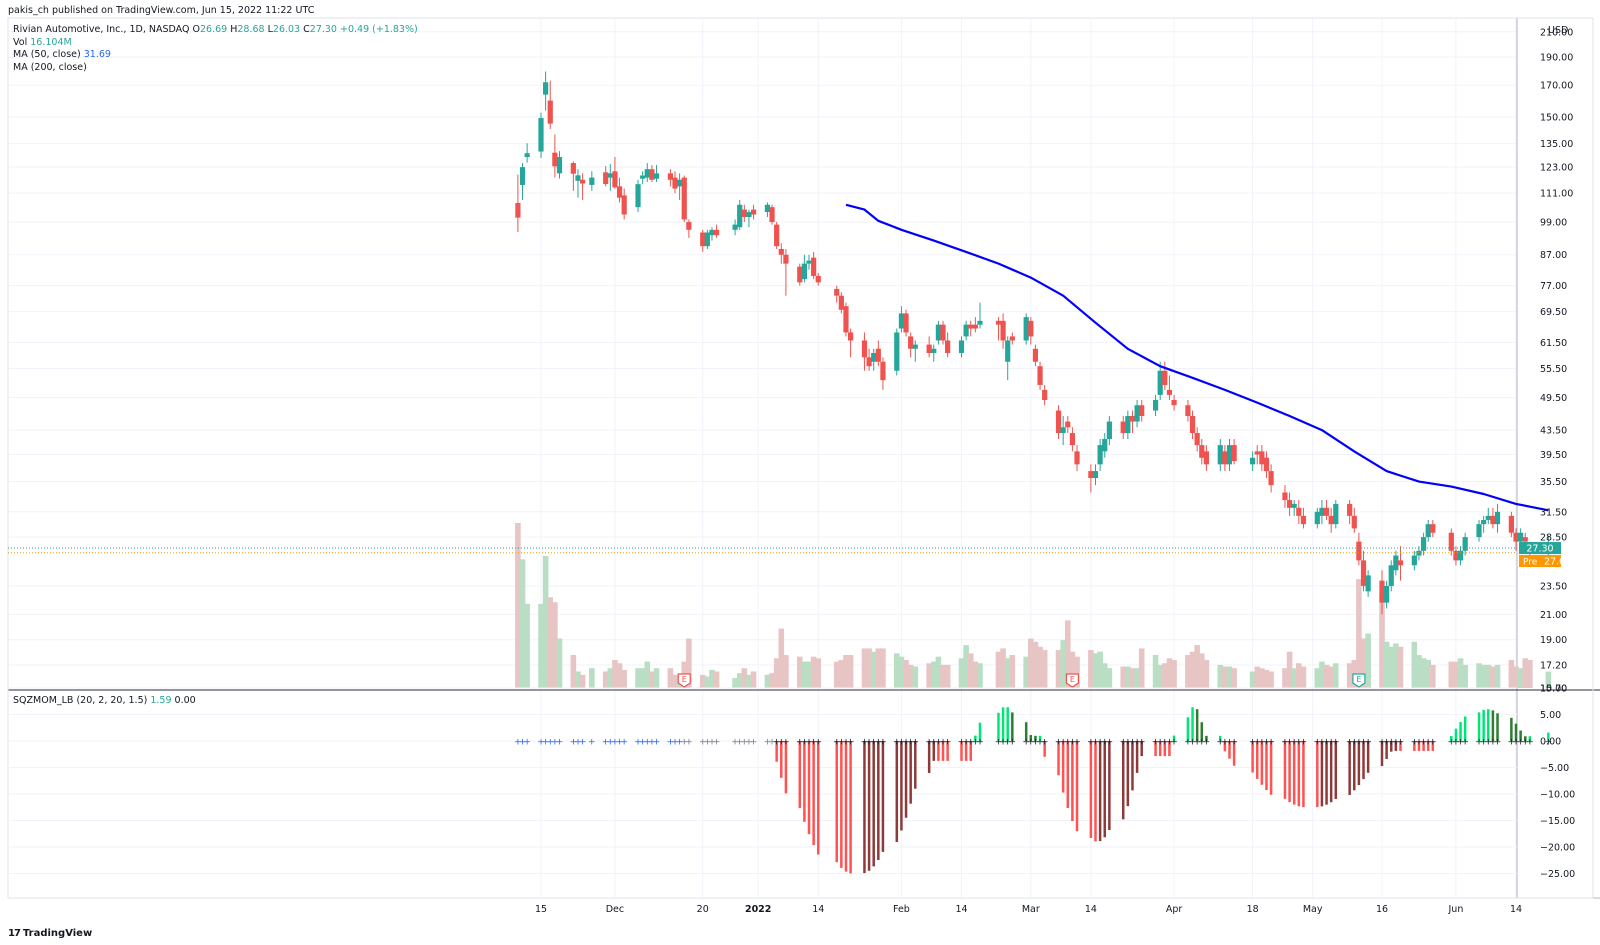 This screenshot has width=1600, height=945. What do you see at coordinates (57, 933) in the screenshot?
I see `watermark-text: TradingView` at bounding box center [57, 933].